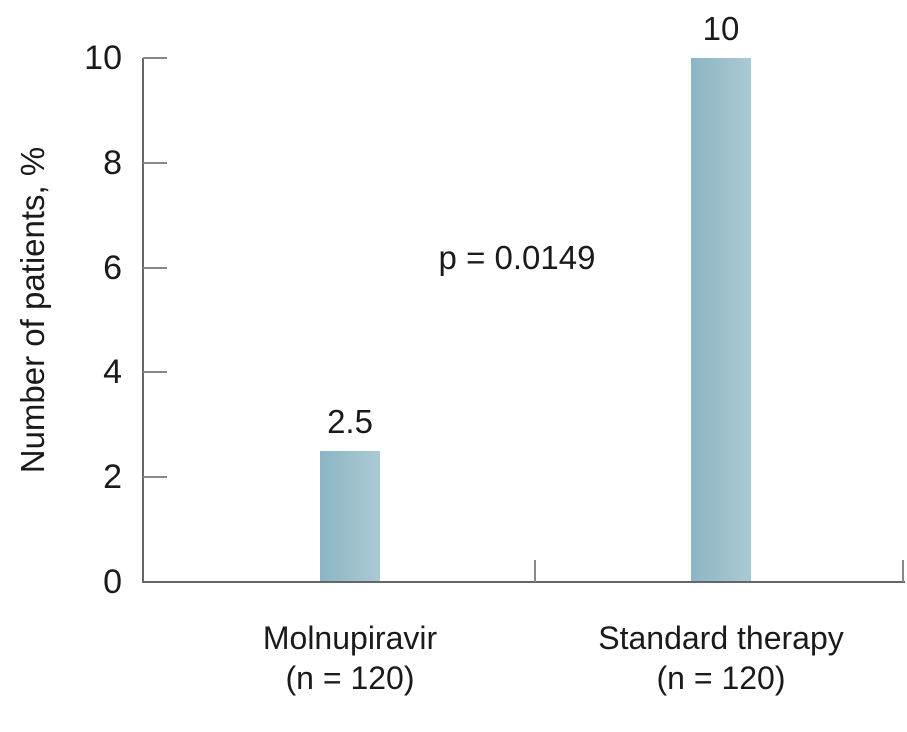  Describe the element at coordinates (523, 582) in the screenshot. I see `x-axis-line` at that location.